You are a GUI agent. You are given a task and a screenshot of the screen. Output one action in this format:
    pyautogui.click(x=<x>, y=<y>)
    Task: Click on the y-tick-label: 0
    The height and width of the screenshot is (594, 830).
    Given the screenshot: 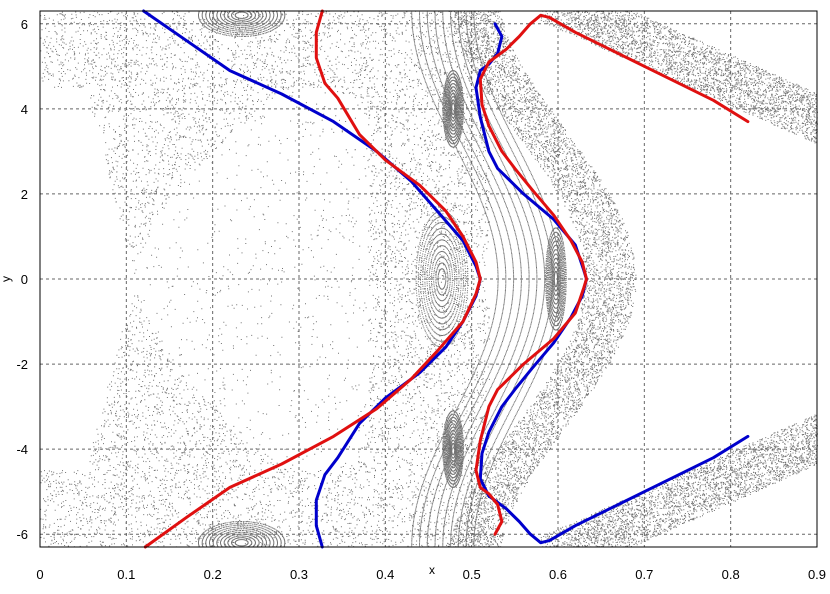 What is the action you would take?
    pyautogui.click(x=24, y=279)
    